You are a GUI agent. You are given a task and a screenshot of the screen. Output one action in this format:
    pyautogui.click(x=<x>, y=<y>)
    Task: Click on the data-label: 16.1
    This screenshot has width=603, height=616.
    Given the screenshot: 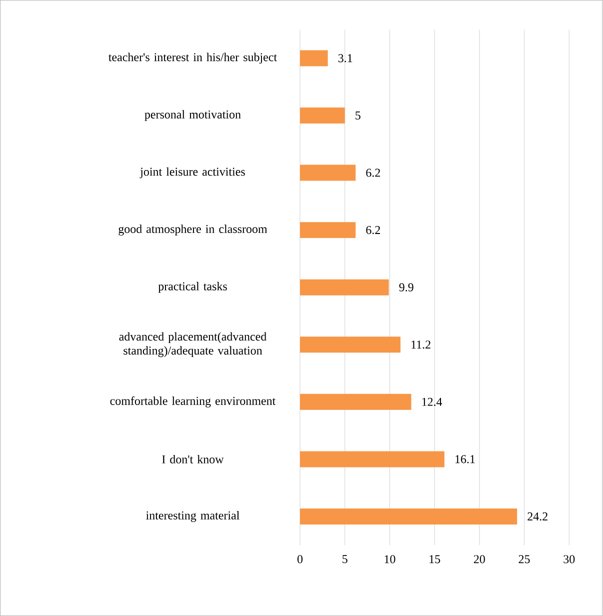 What is the action you would take?
    pyautogui.click(x=465, y=459)
    